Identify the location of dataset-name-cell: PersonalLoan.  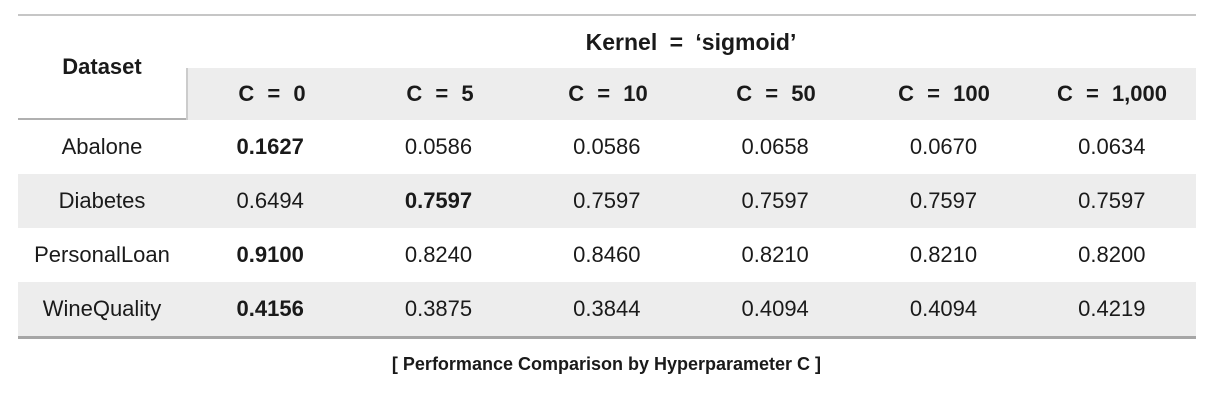
(102, 254).